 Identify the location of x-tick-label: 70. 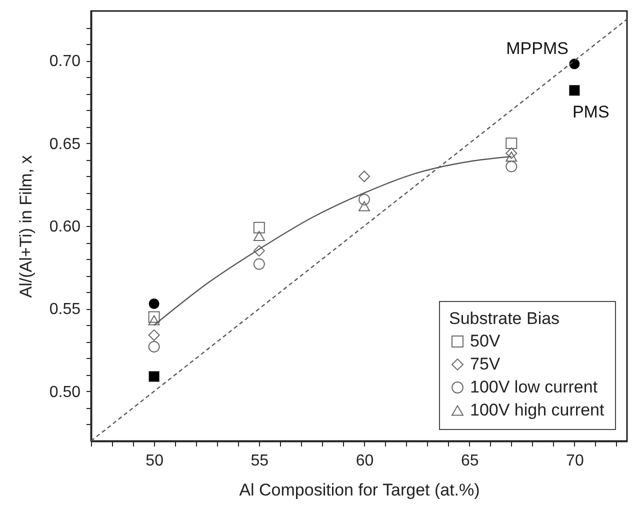
(575, 461).